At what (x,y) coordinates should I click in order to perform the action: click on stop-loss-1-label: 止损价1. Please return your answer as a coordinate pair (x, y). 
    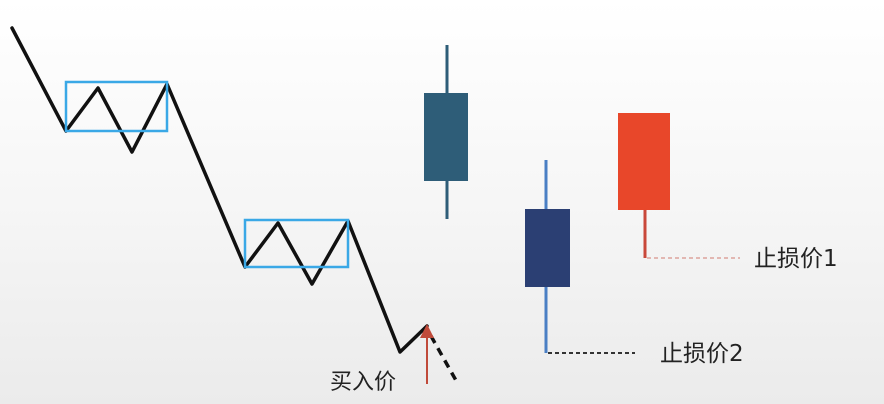
    Looking at the image, I should click on (796, 259).